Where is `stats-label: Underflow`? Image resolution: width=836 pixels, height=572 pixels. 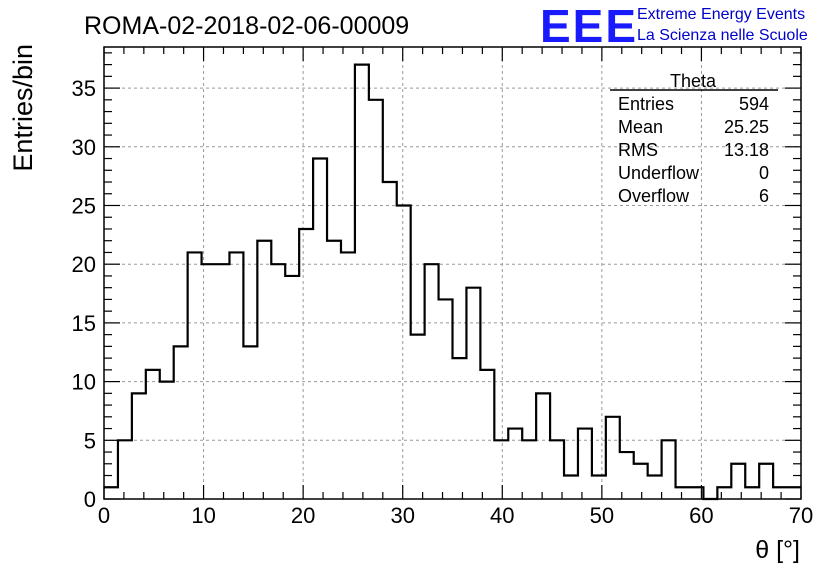 stats-label: Underflow is located at coordinates (659, 173).